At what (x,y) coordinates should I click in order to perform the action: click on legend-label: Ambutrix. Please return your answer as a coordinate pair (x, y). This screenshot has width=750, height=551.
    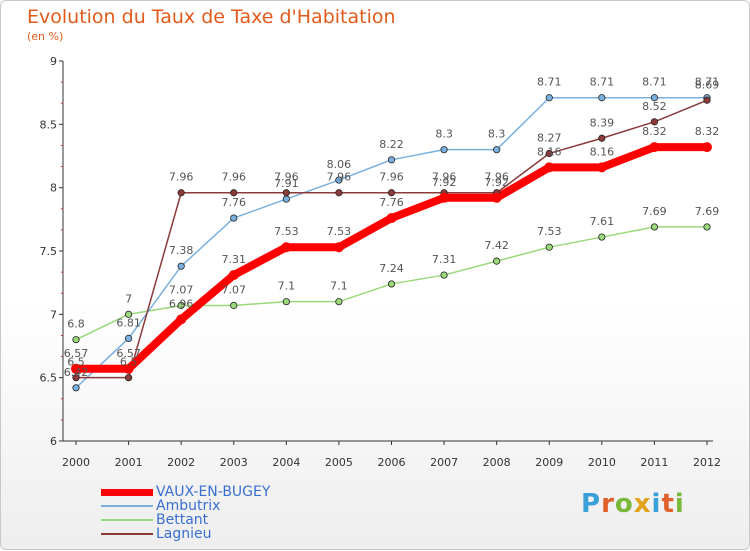
    Looking at the image, I should click on (188, 506).